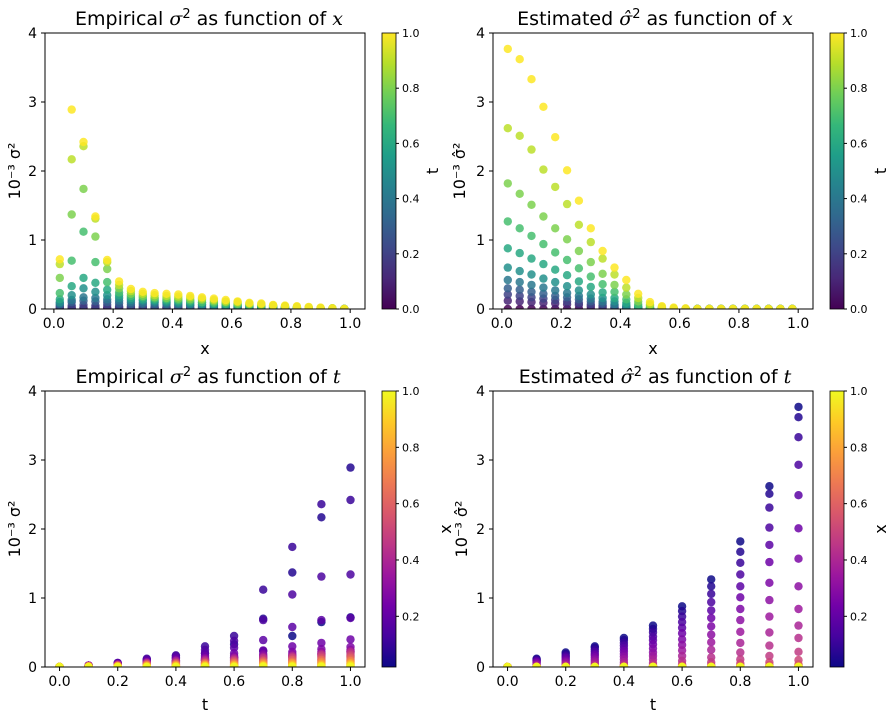  Describe the element at coordinates (411, 33) in the screenshot. I see `colorbar-tick-label: 1.0` at that location.